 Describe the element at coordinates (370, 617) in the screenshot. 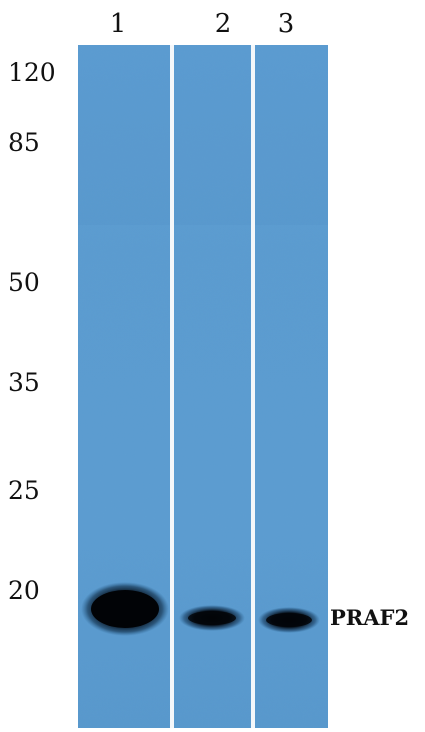

I see `band-label-praf2: PRAF2` at that location.